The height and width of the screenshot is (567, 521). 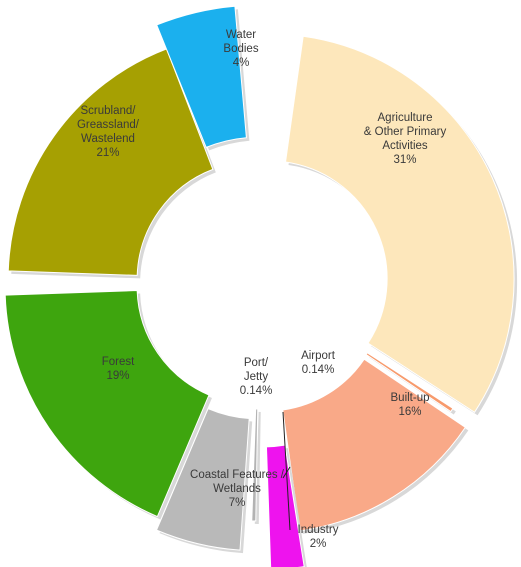 What do you see at coordinates (118, 362) in the screenshot?
I see `forest-name-line: Forest` at bounding box center [118, 362].